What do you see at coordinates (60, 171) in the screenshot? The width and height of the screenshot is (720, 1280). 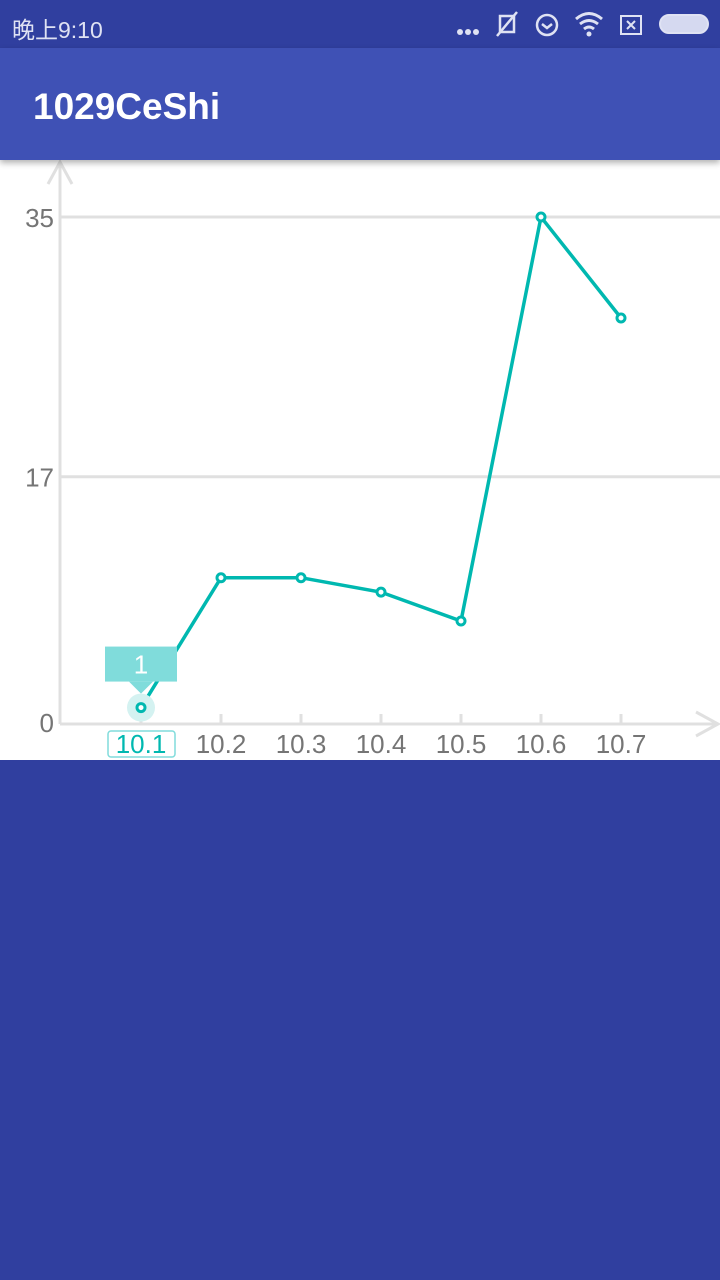 I see `y-axis-arrow` at bounding box center [60, 171].